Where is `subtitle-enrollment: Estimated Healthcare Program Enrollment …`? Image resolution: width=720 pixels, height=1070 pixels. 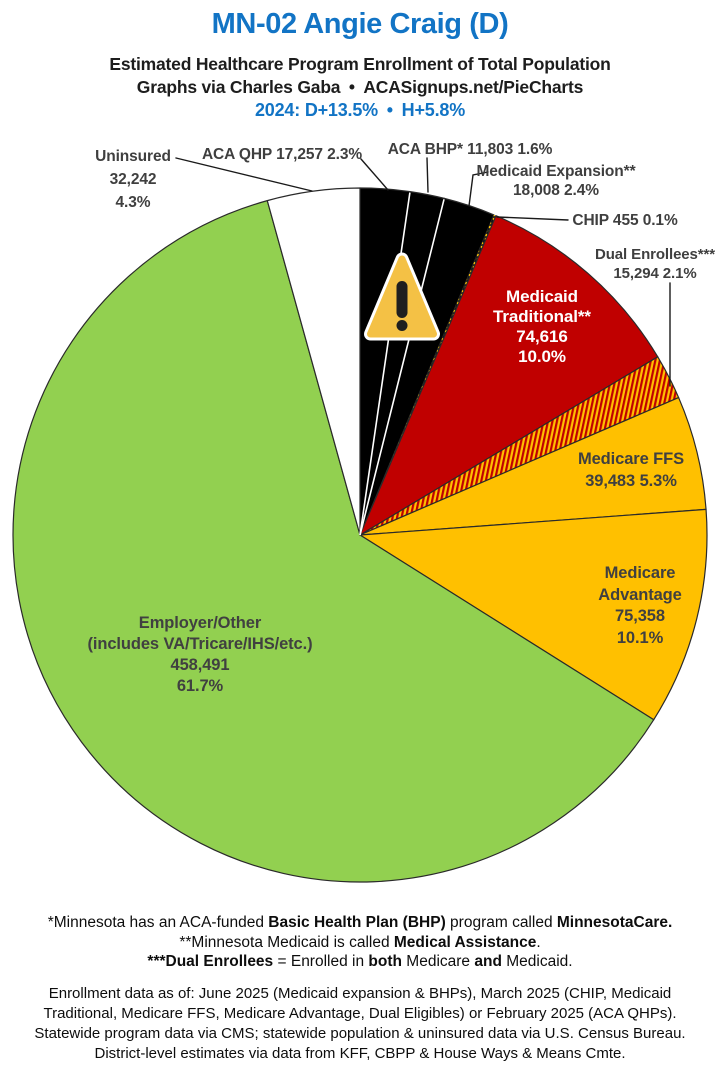 subtitle-enrollment: Estimated Healthcare Program Enrollment … is located at coordinates (360, 64).